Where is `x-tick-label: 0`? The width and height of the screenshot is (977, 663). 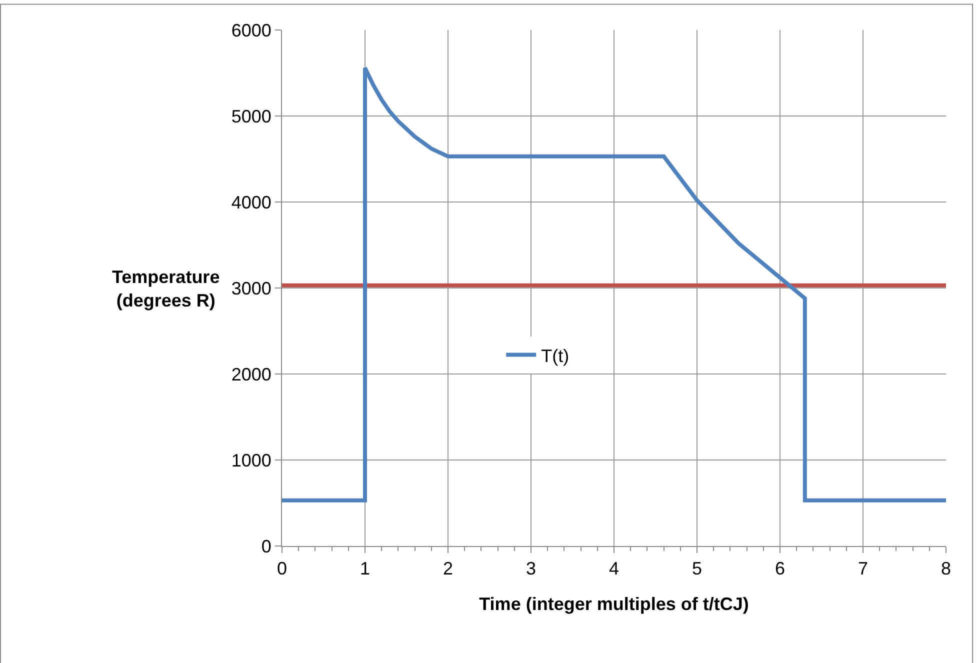
x-tick-label: 0 is located at coordinates (282, 568).